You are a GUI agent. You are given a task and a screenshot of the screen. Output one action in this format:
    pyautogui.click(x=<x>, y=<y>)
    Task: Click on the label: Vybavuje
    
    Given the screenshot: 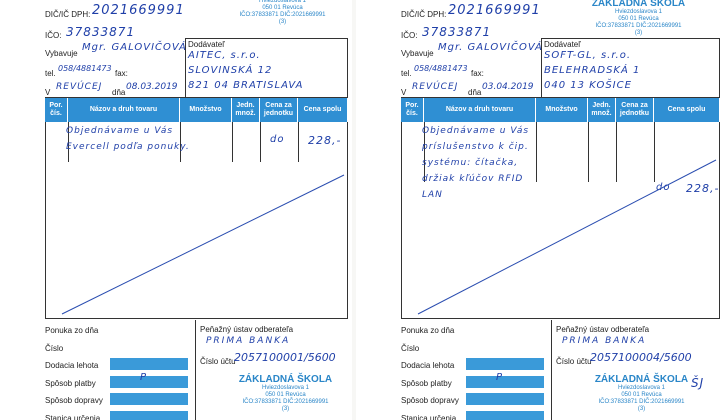 What is the action you would take?
    pyautogui.click(x=417, y=53)
    